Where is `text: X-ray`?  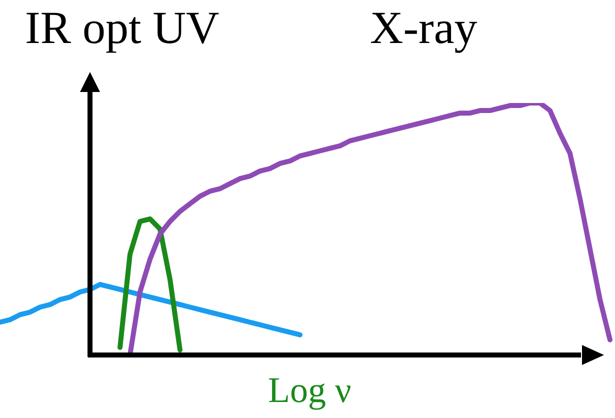
text: X-ray is located at coordinates (424, 28).